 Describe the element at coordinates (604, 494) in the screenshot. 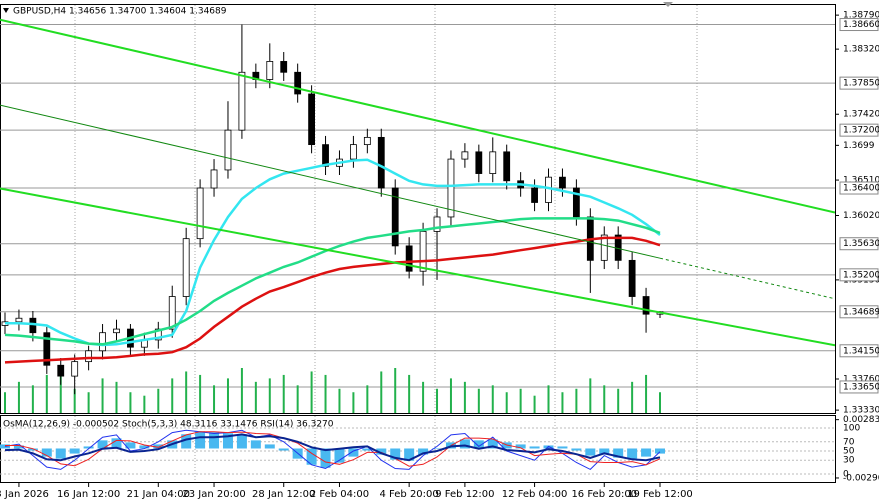

I see `x-tick-label: 16 Feb 20:00` at that location.